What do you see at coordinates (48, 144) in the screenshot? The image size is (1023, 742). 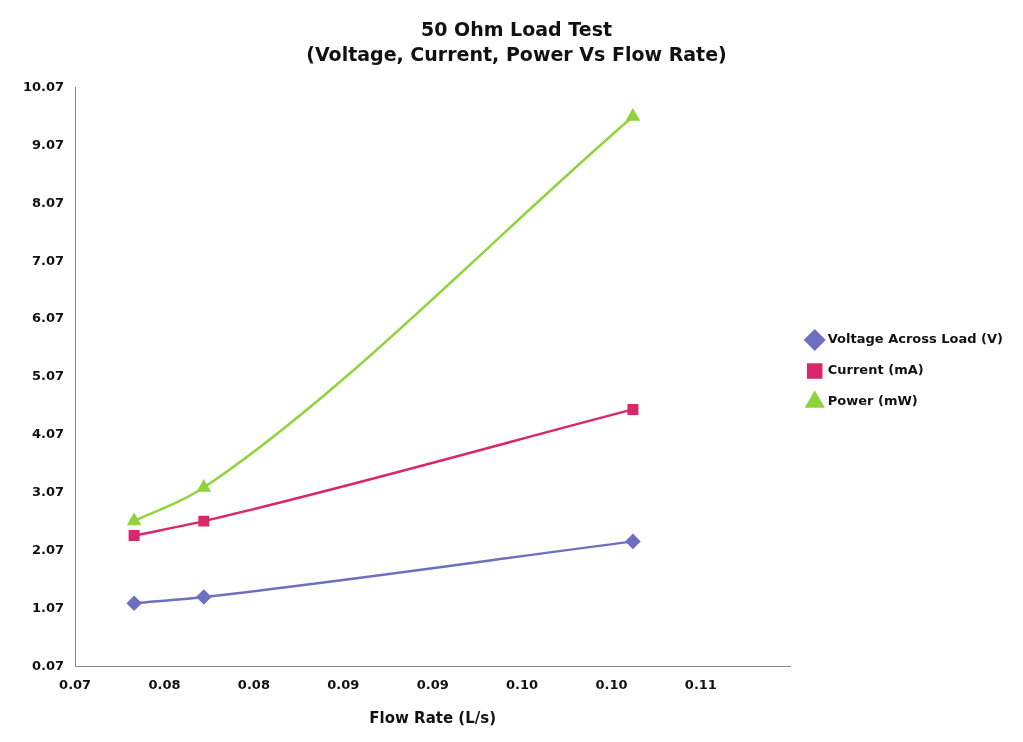 I see `y-tick-label: 9.07` at bounding box center [48, 144].